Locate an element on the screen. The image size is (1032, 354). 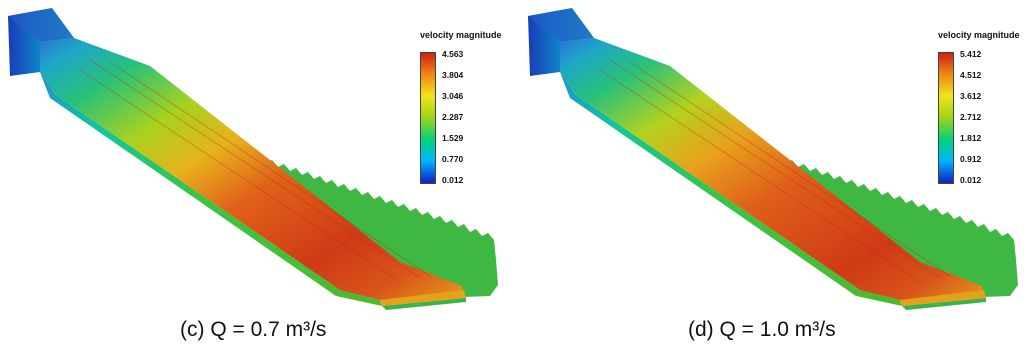
legend-tick: 3.046 is located at coordinates (453, 96).